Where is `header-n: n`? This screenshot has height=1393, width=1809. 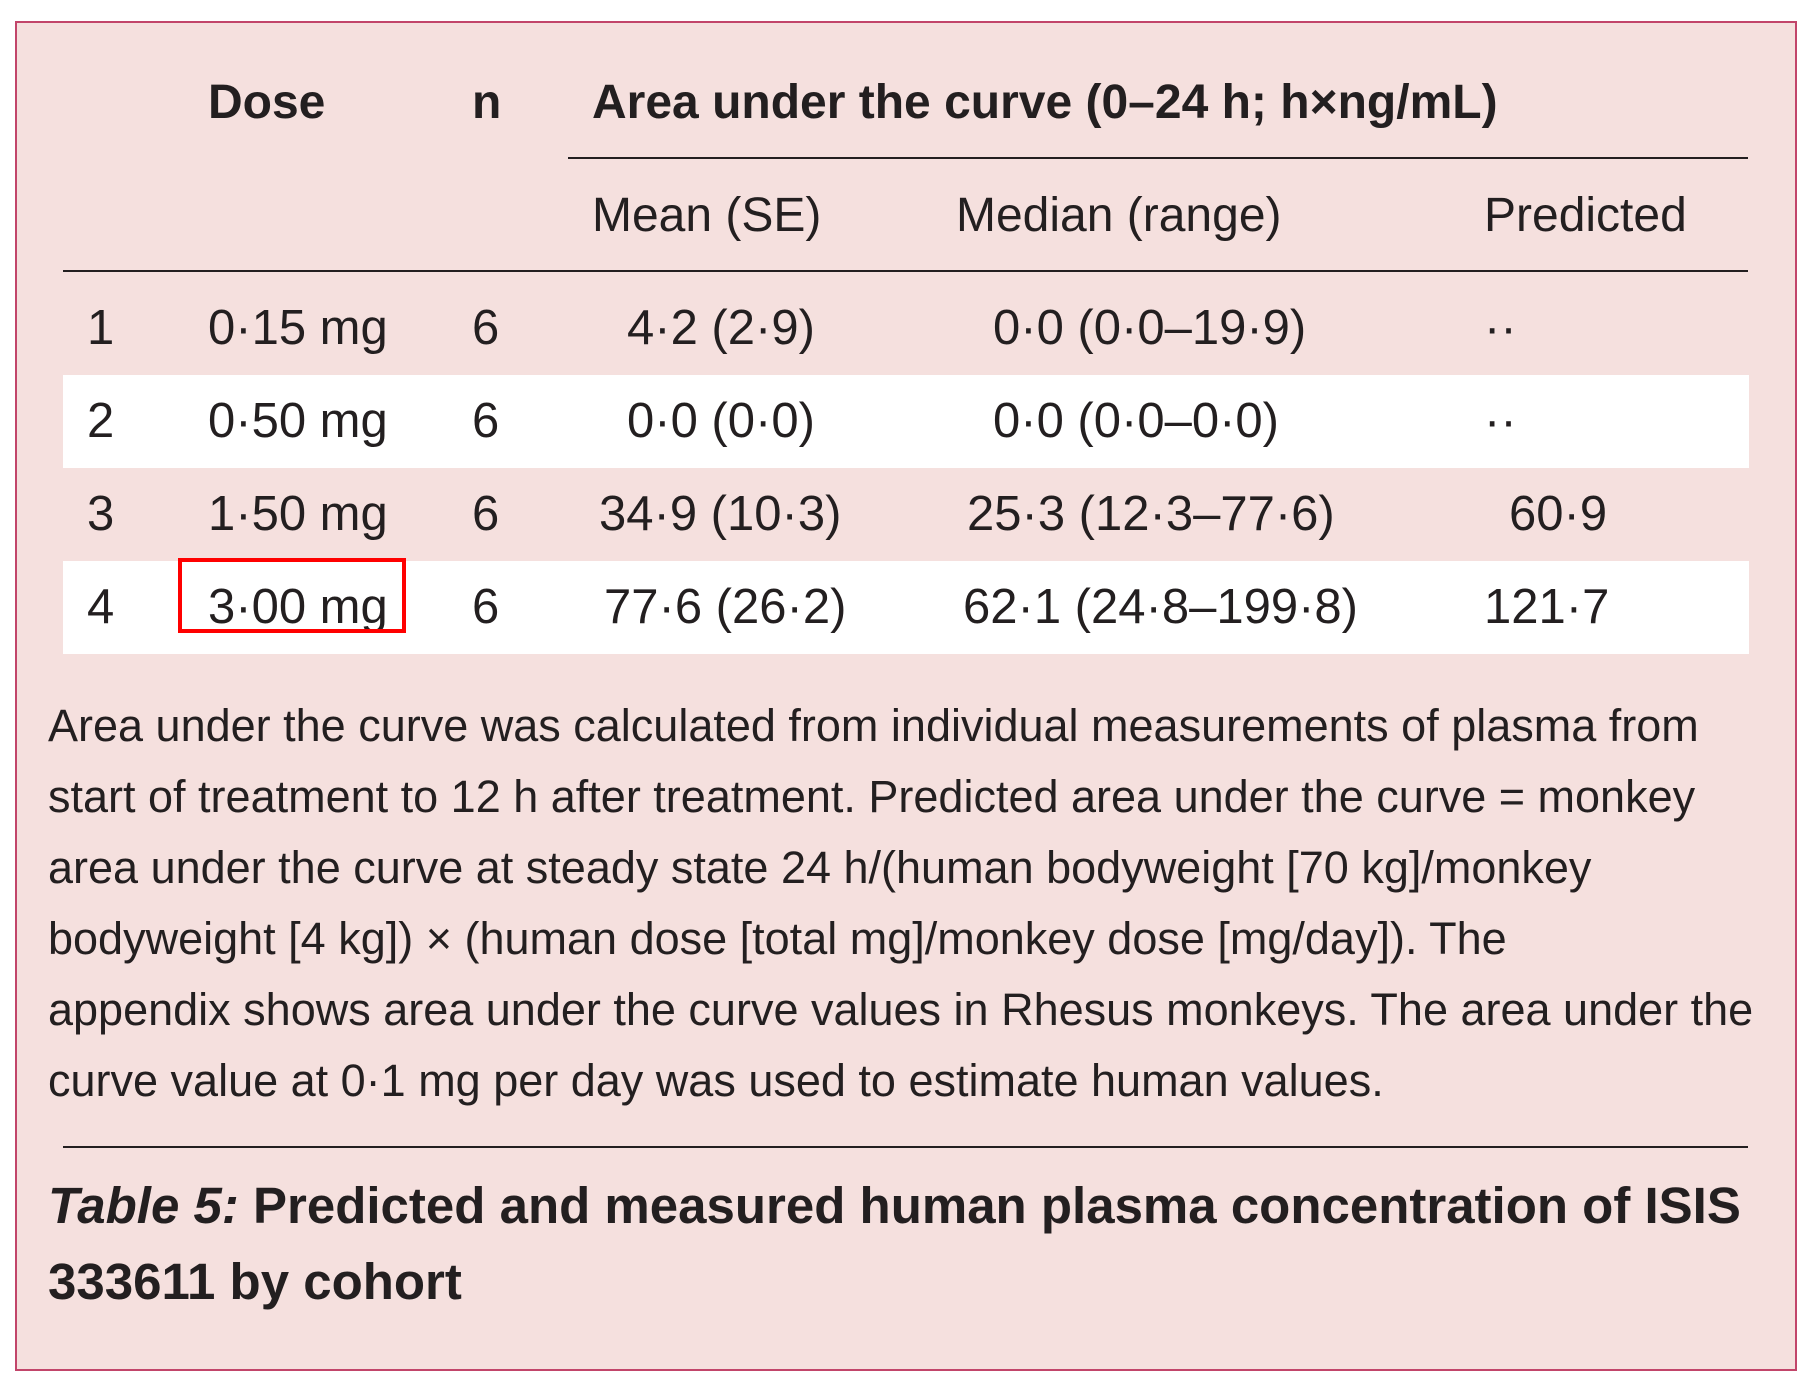
header-n: n is located at coordinates (487, 102).